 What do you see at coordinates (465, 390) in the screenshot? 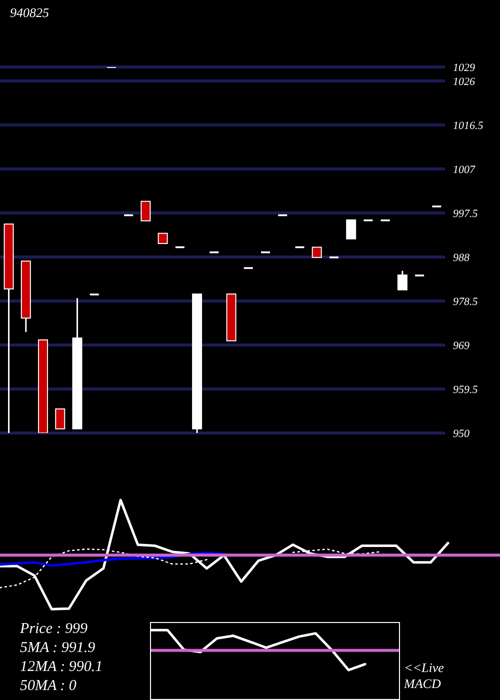
I see `y-tick-label: 959.5` at bounding box center [465, 390].